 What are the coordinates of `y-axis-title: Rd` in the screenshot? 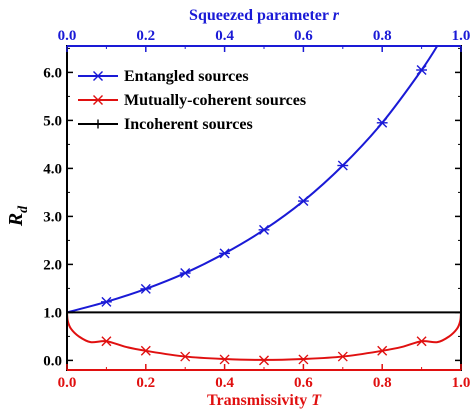 It's located at (18, 216).